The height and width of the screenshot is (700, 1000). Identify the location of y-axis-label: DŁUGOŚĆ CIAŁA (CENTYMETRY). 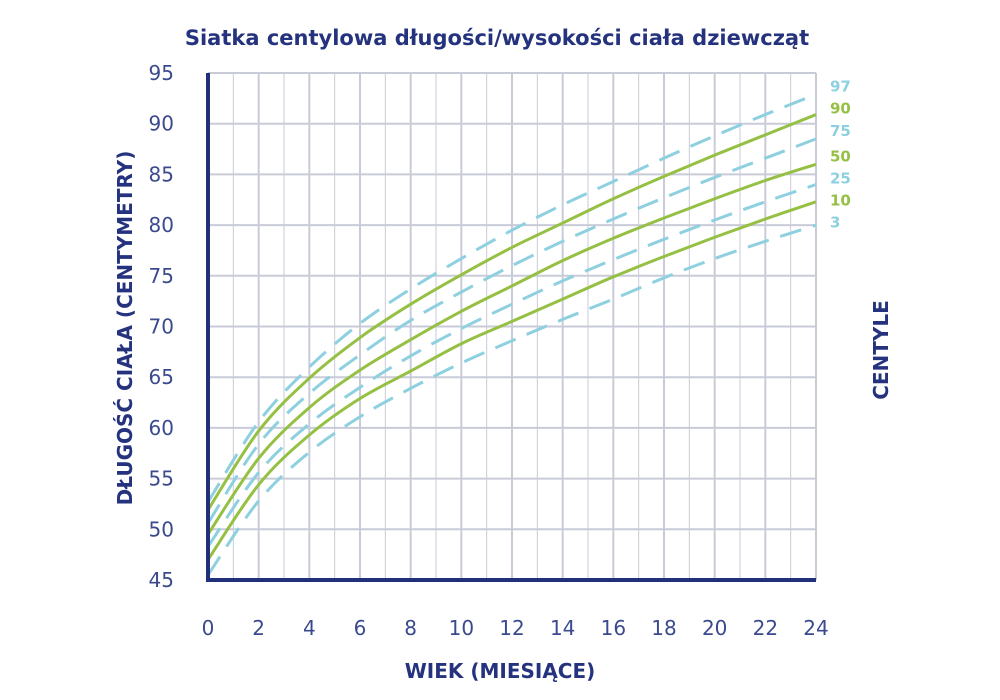
(125, 328).